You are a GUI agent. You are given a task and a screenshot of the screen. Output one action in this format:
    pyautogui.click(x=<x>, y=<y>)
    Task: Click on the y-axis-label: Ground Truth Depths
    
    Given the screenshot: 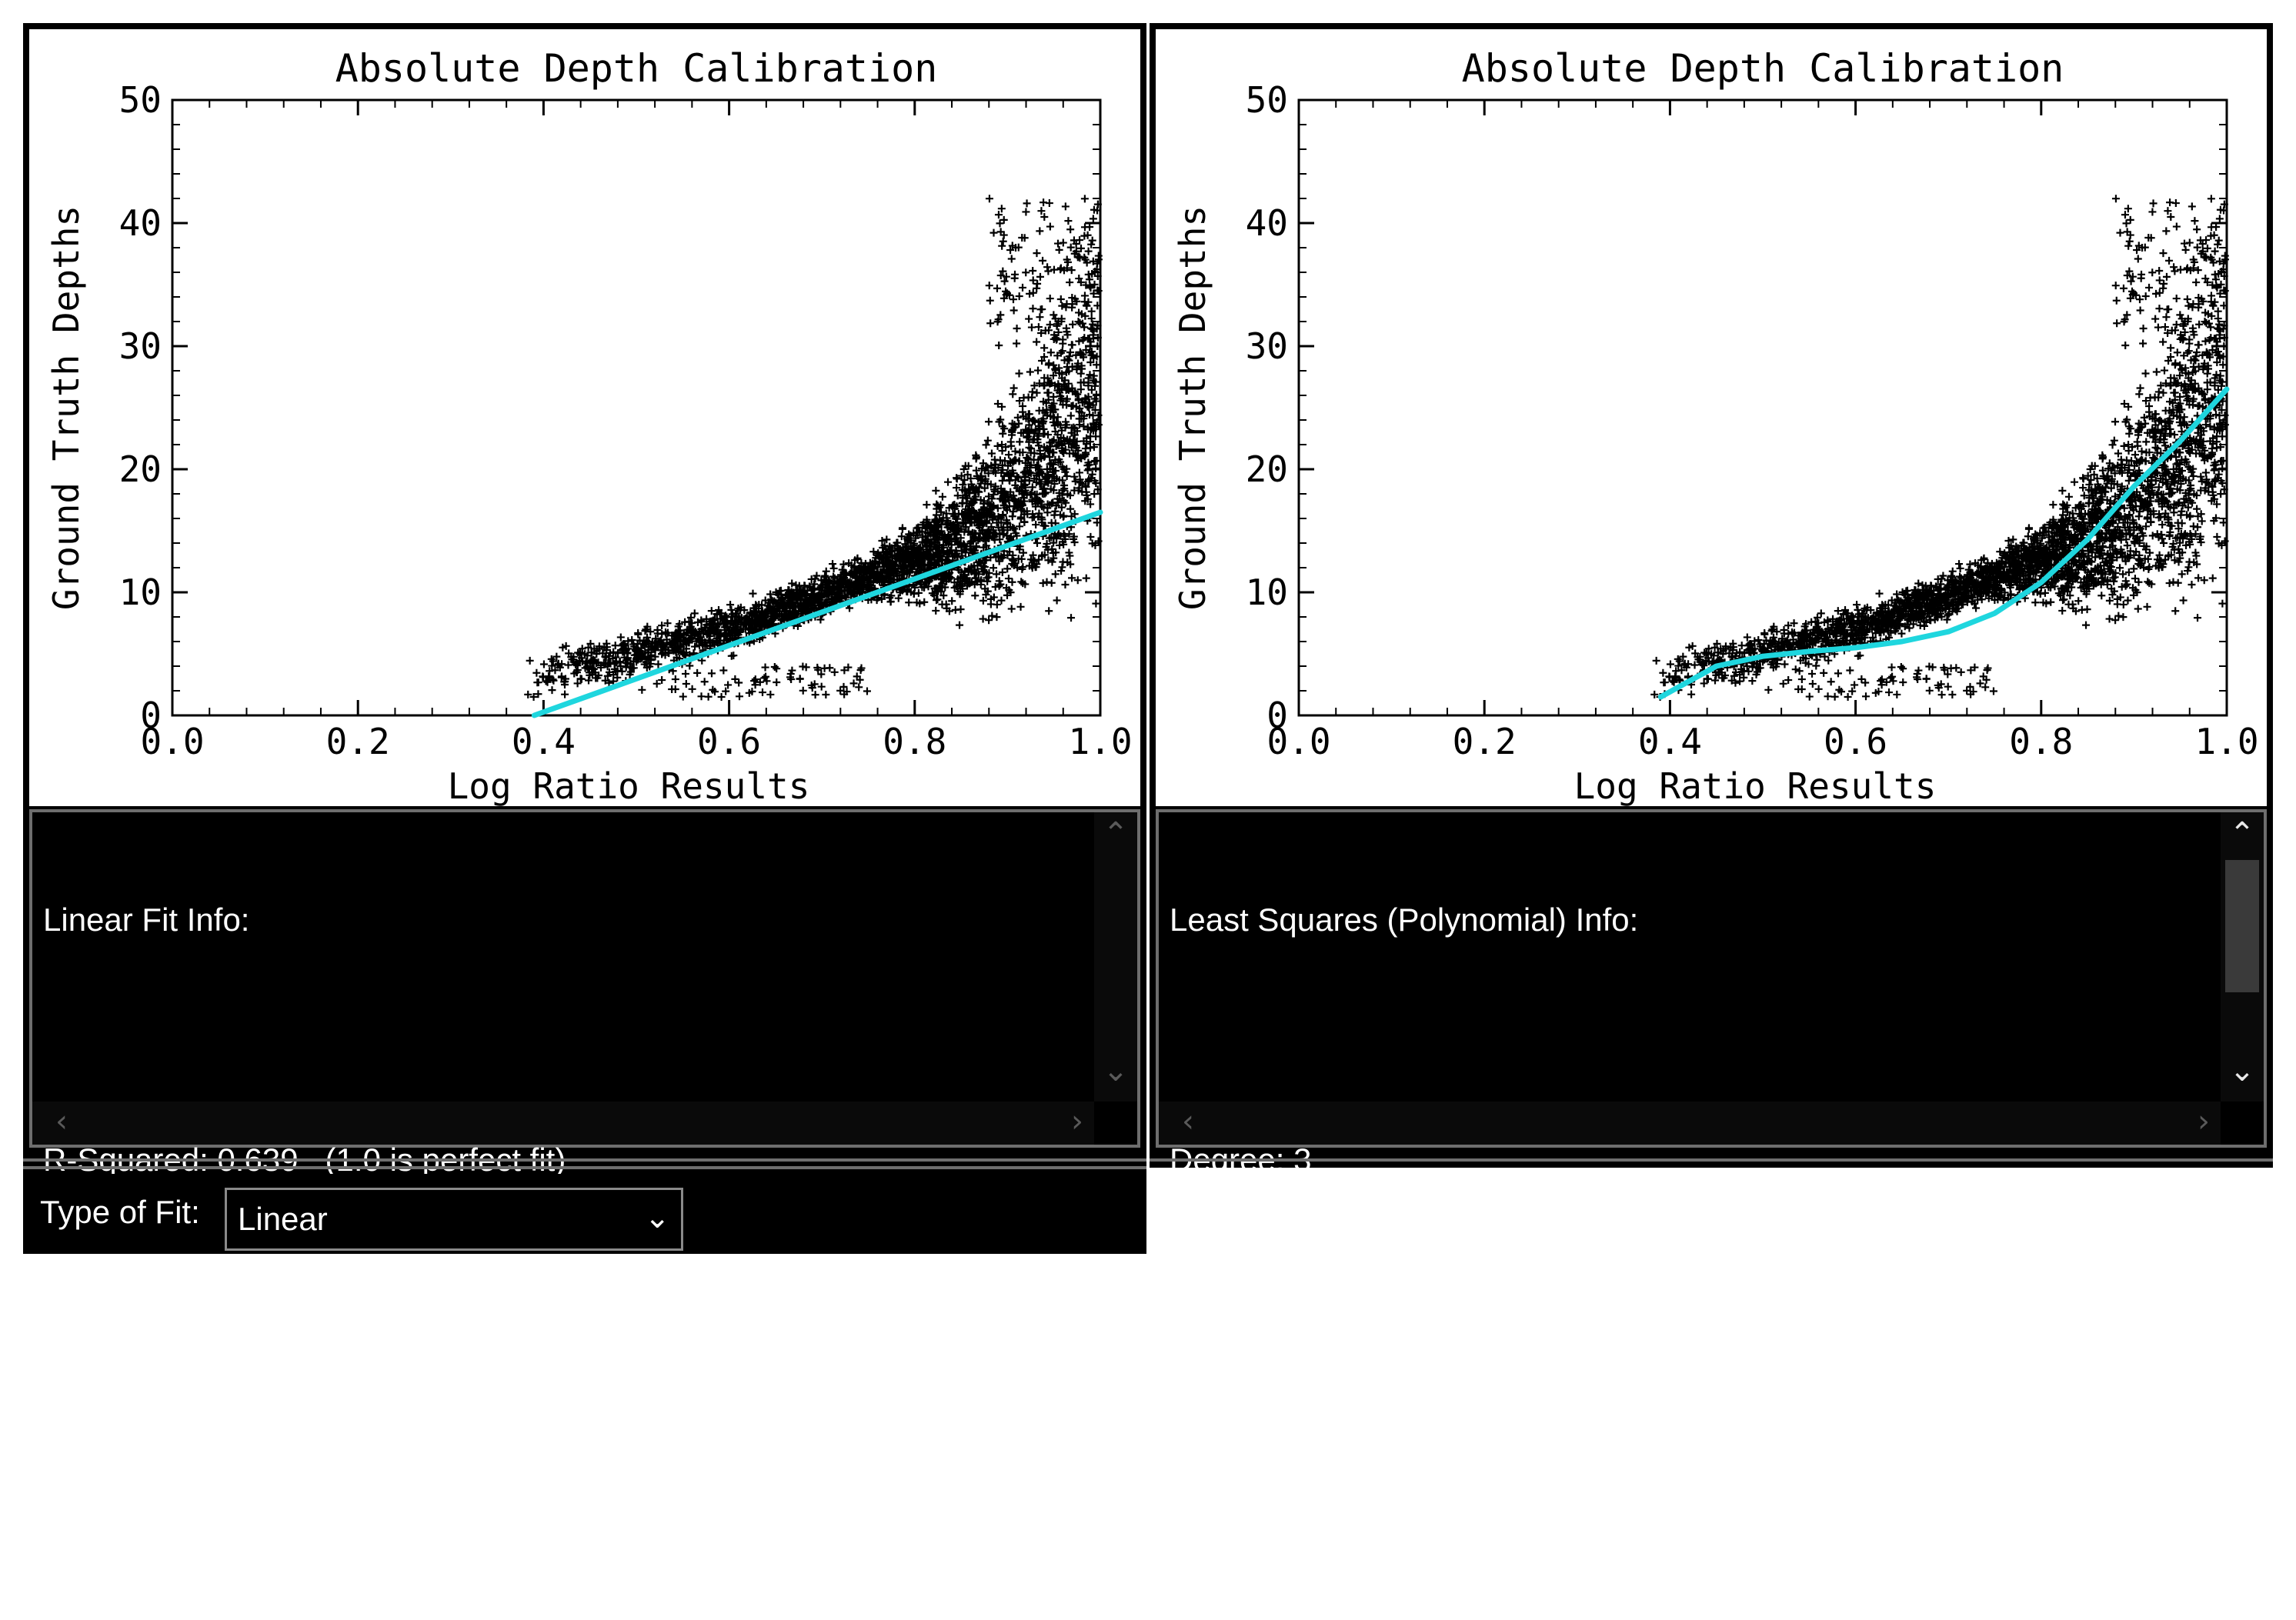 What is the action you would take?
    pyautogui.click(x=1192, y=407)
    